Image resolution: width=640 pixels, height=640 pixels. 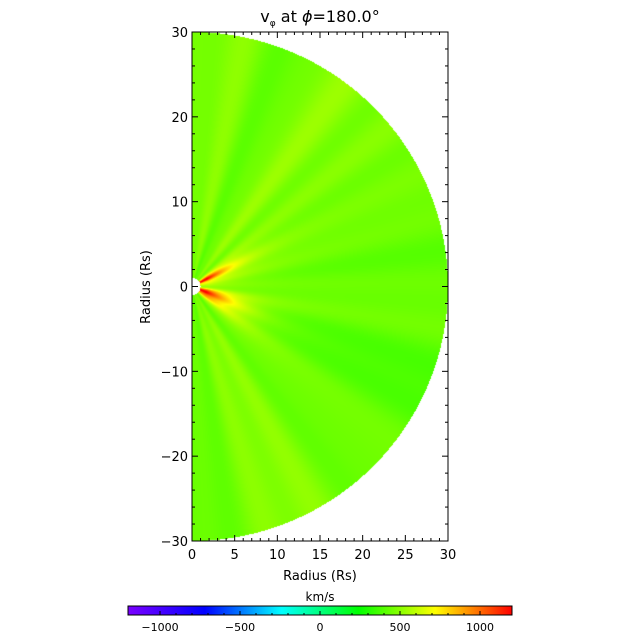 I want to click on x-tick-label: 10, so click(x=277, y=555).